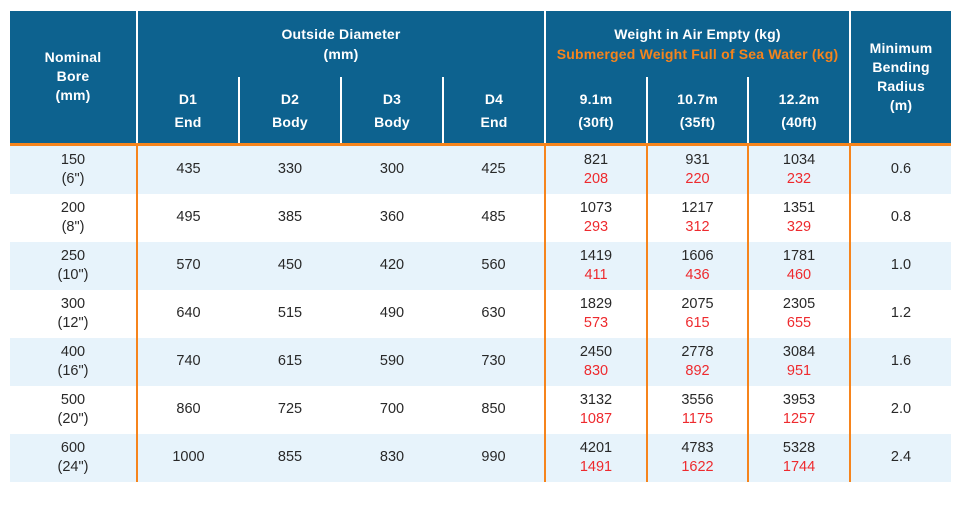 Image resolution: width=959 pixels, height=505 pixels. I want to click on header-outside-diameter-unit: (mm), so click(341, 54).